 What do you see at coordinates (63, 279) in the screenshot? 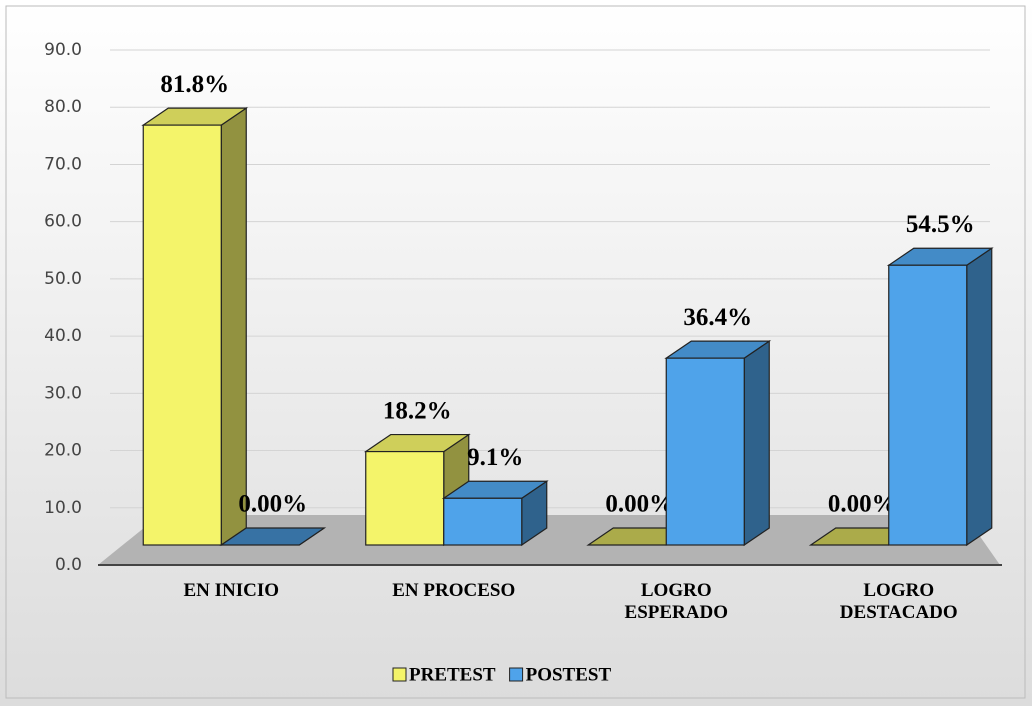
I see `y-tick-label: 50.0` at bounding box center [63, 279].